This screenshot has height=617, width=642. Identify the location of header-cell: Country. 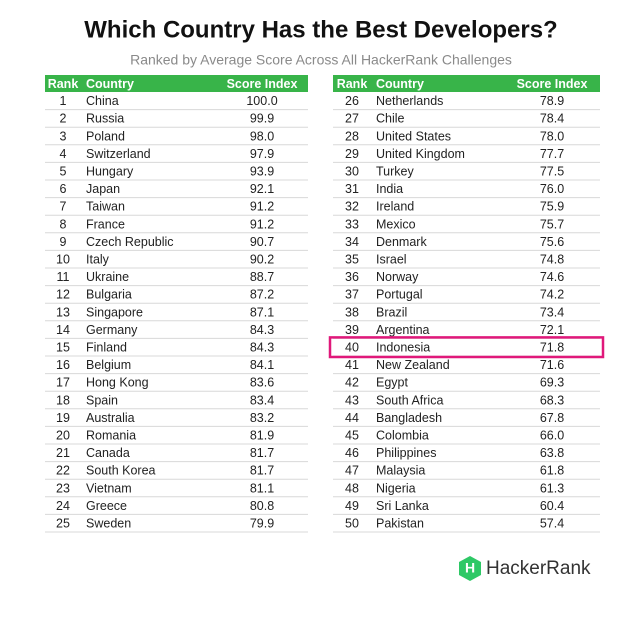
(110, 84).